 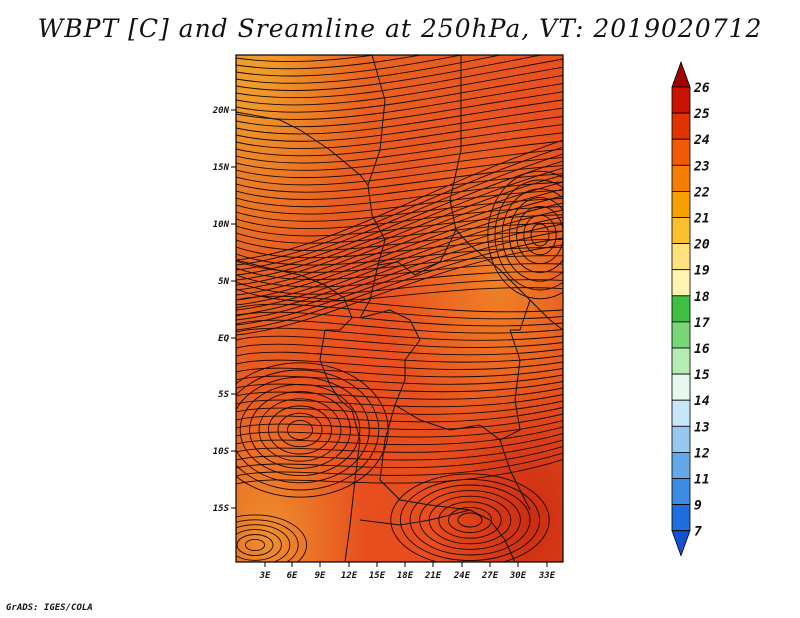 What do you see at coordinates (681, 543) in the screenshot?
I see `colorbar-cap-bottom` at bounding box center [681, 543].